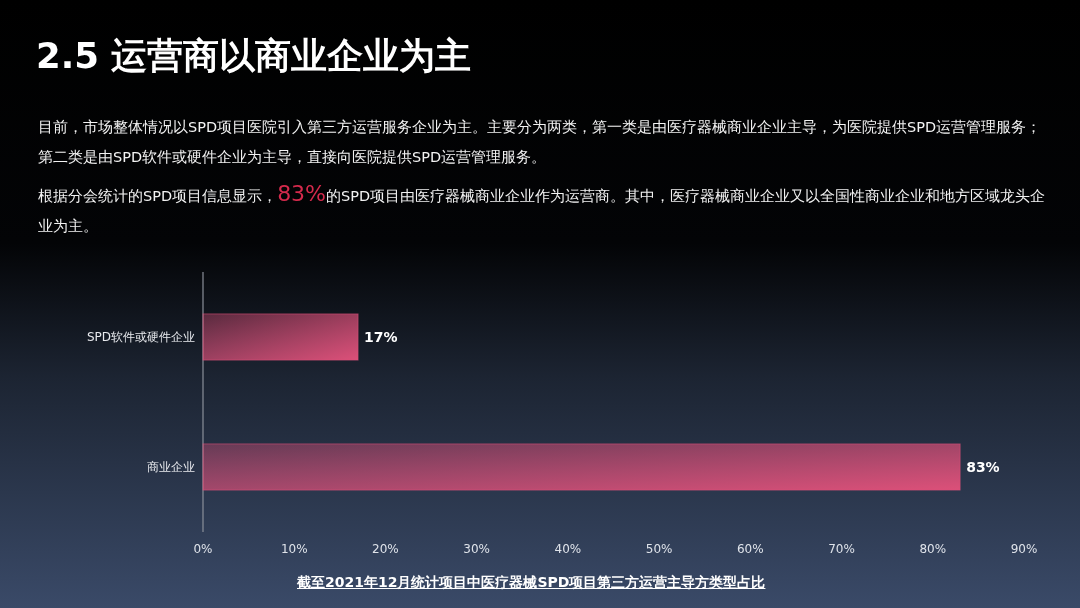 The image size is (1080, 608). Describe the element at coordinates (203, 549) in the screenshot. I see `x-tick-label: 0%` at that location.